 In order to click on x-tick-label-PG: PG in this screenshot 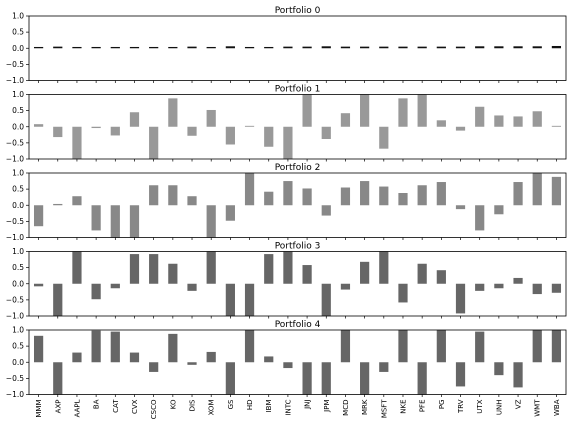, I will do `click(442, 405)`.